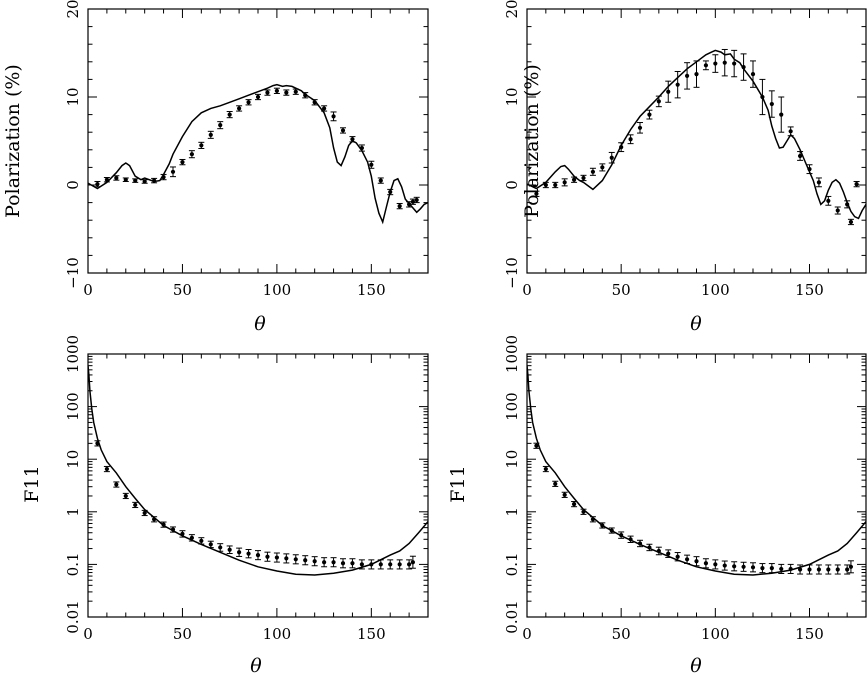 The width and height of the screenshot is (868, 673). Describe the element at coordinates (258, 470) in the screenshot. I see `model-curve` at that location.